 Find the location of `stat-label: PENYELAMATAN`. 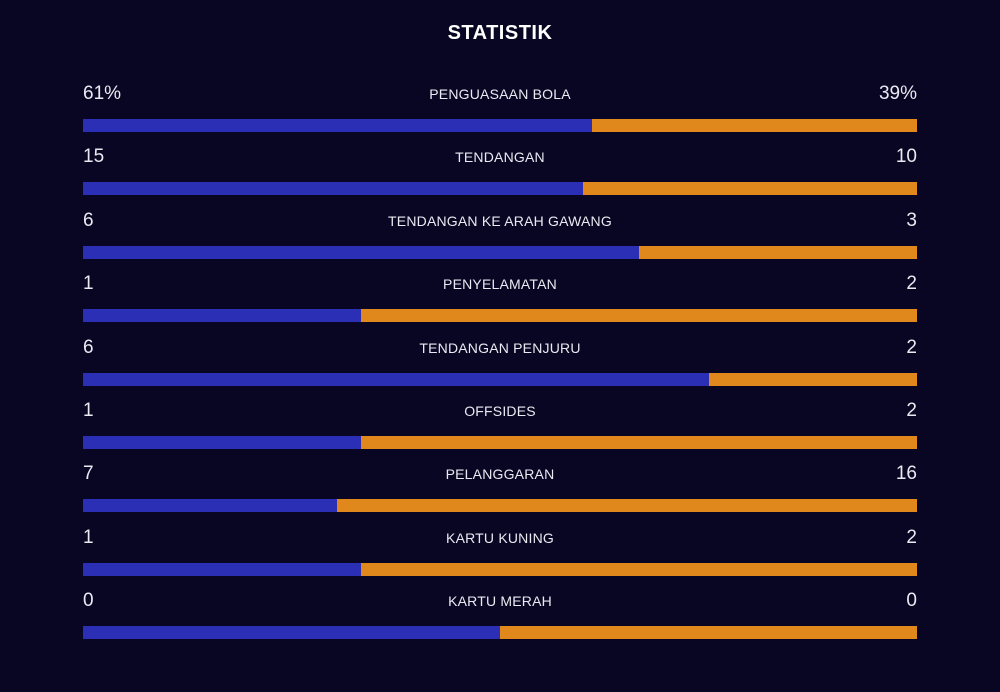

stat-label: PENYELAMATAN is located at coordinates (500, 284).